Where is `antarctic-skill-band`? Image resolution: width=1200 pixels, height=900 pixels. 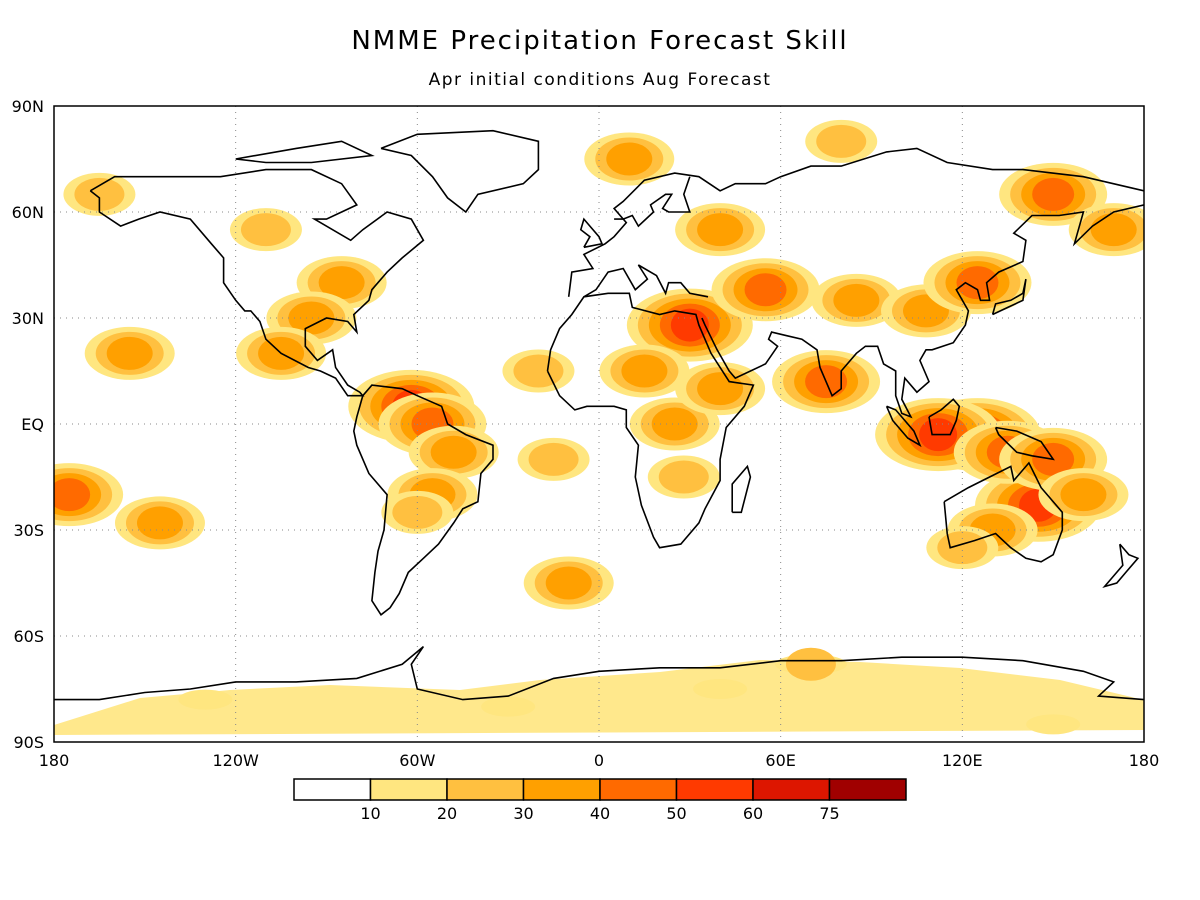
antarctic-skill-band is located at coordinates (599, 697).